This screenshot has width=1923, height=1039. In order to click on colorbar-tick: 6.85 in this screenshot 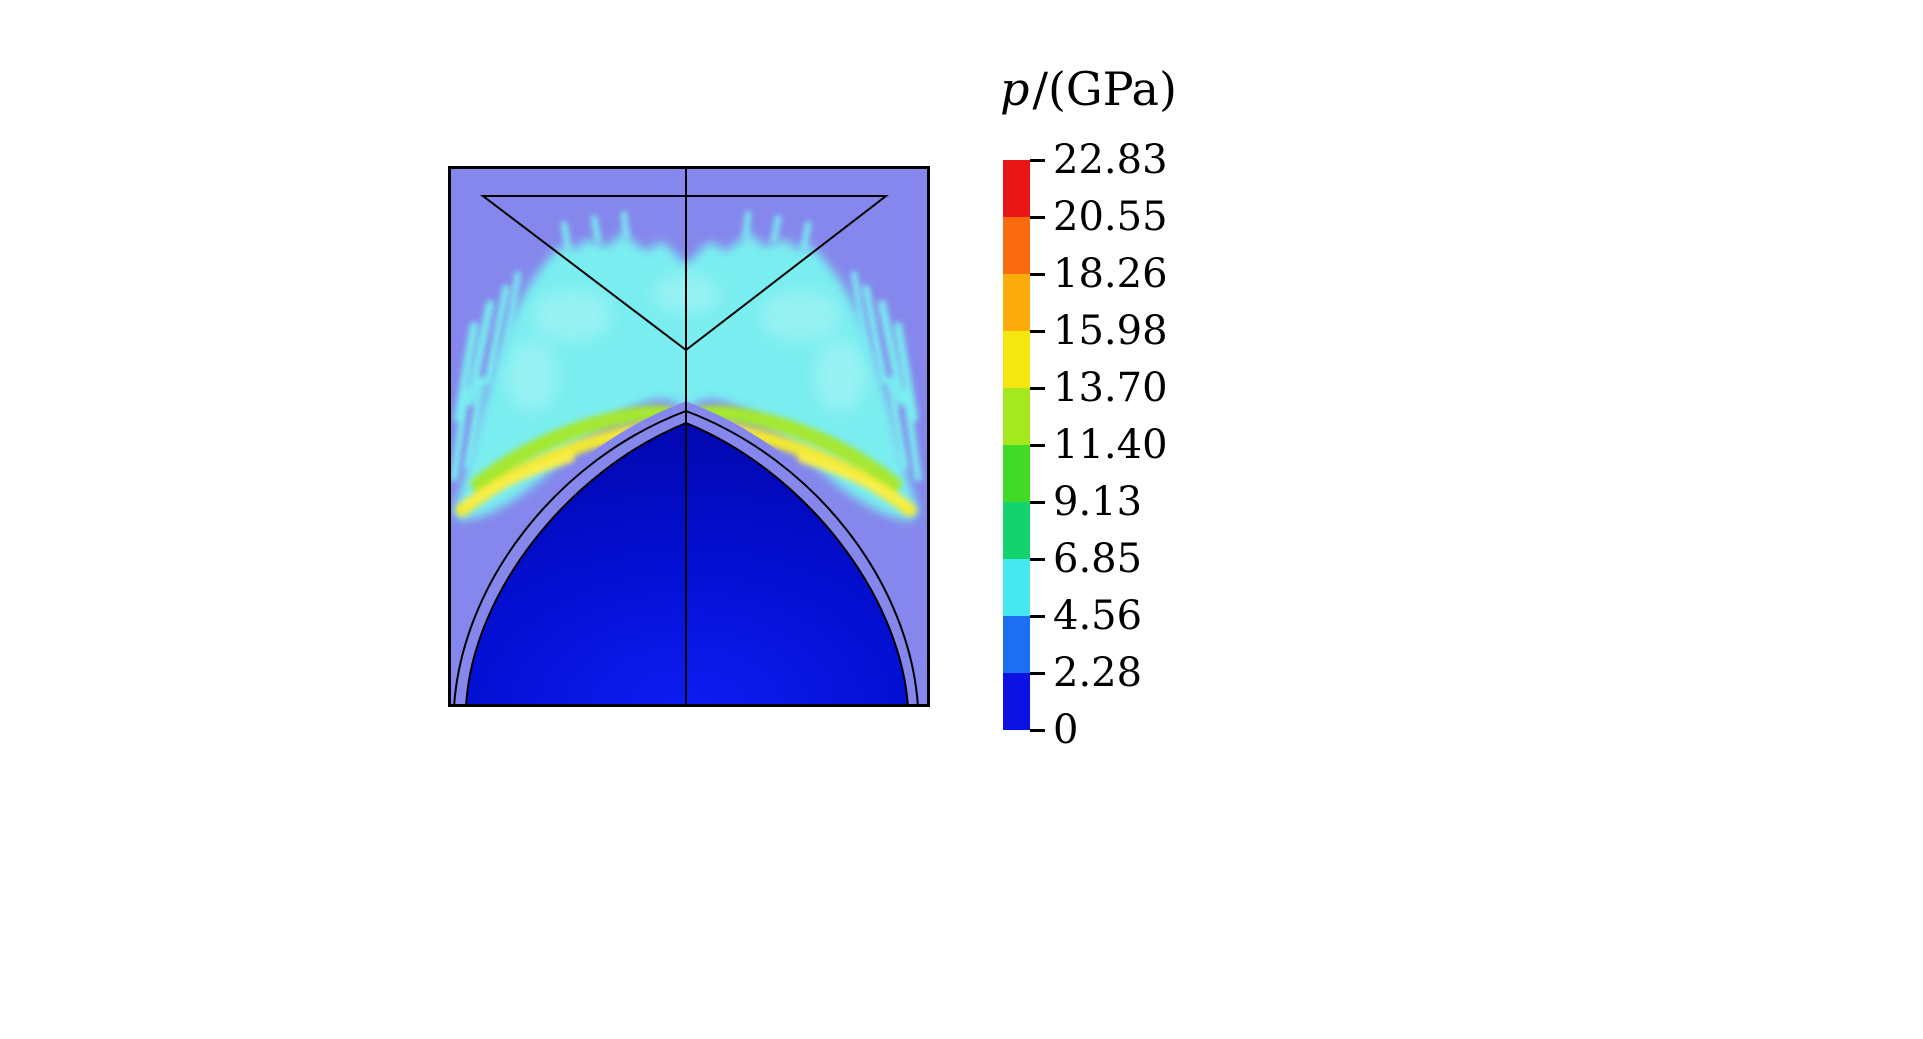, I will do `click(1086, 559)`.